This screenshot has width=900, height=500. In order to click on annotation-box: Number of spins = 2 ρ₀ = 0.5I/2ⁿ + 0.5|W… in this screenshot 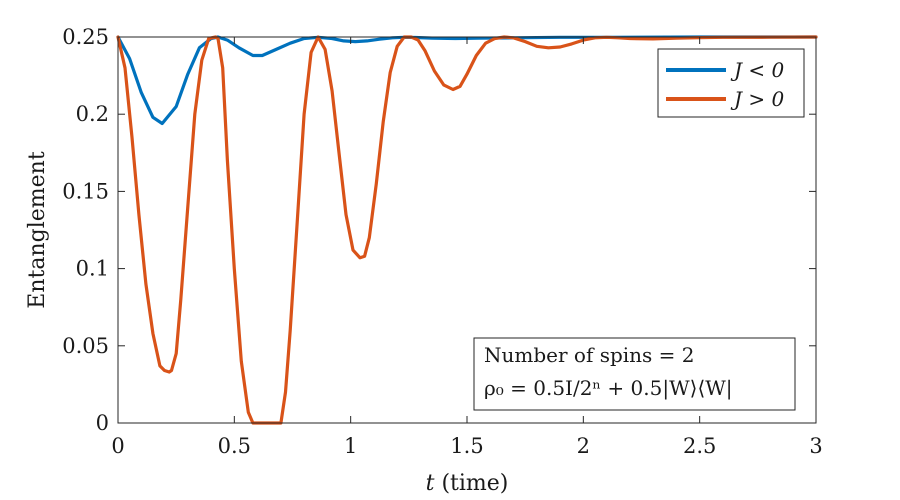, I will do `click(634, 374)`.